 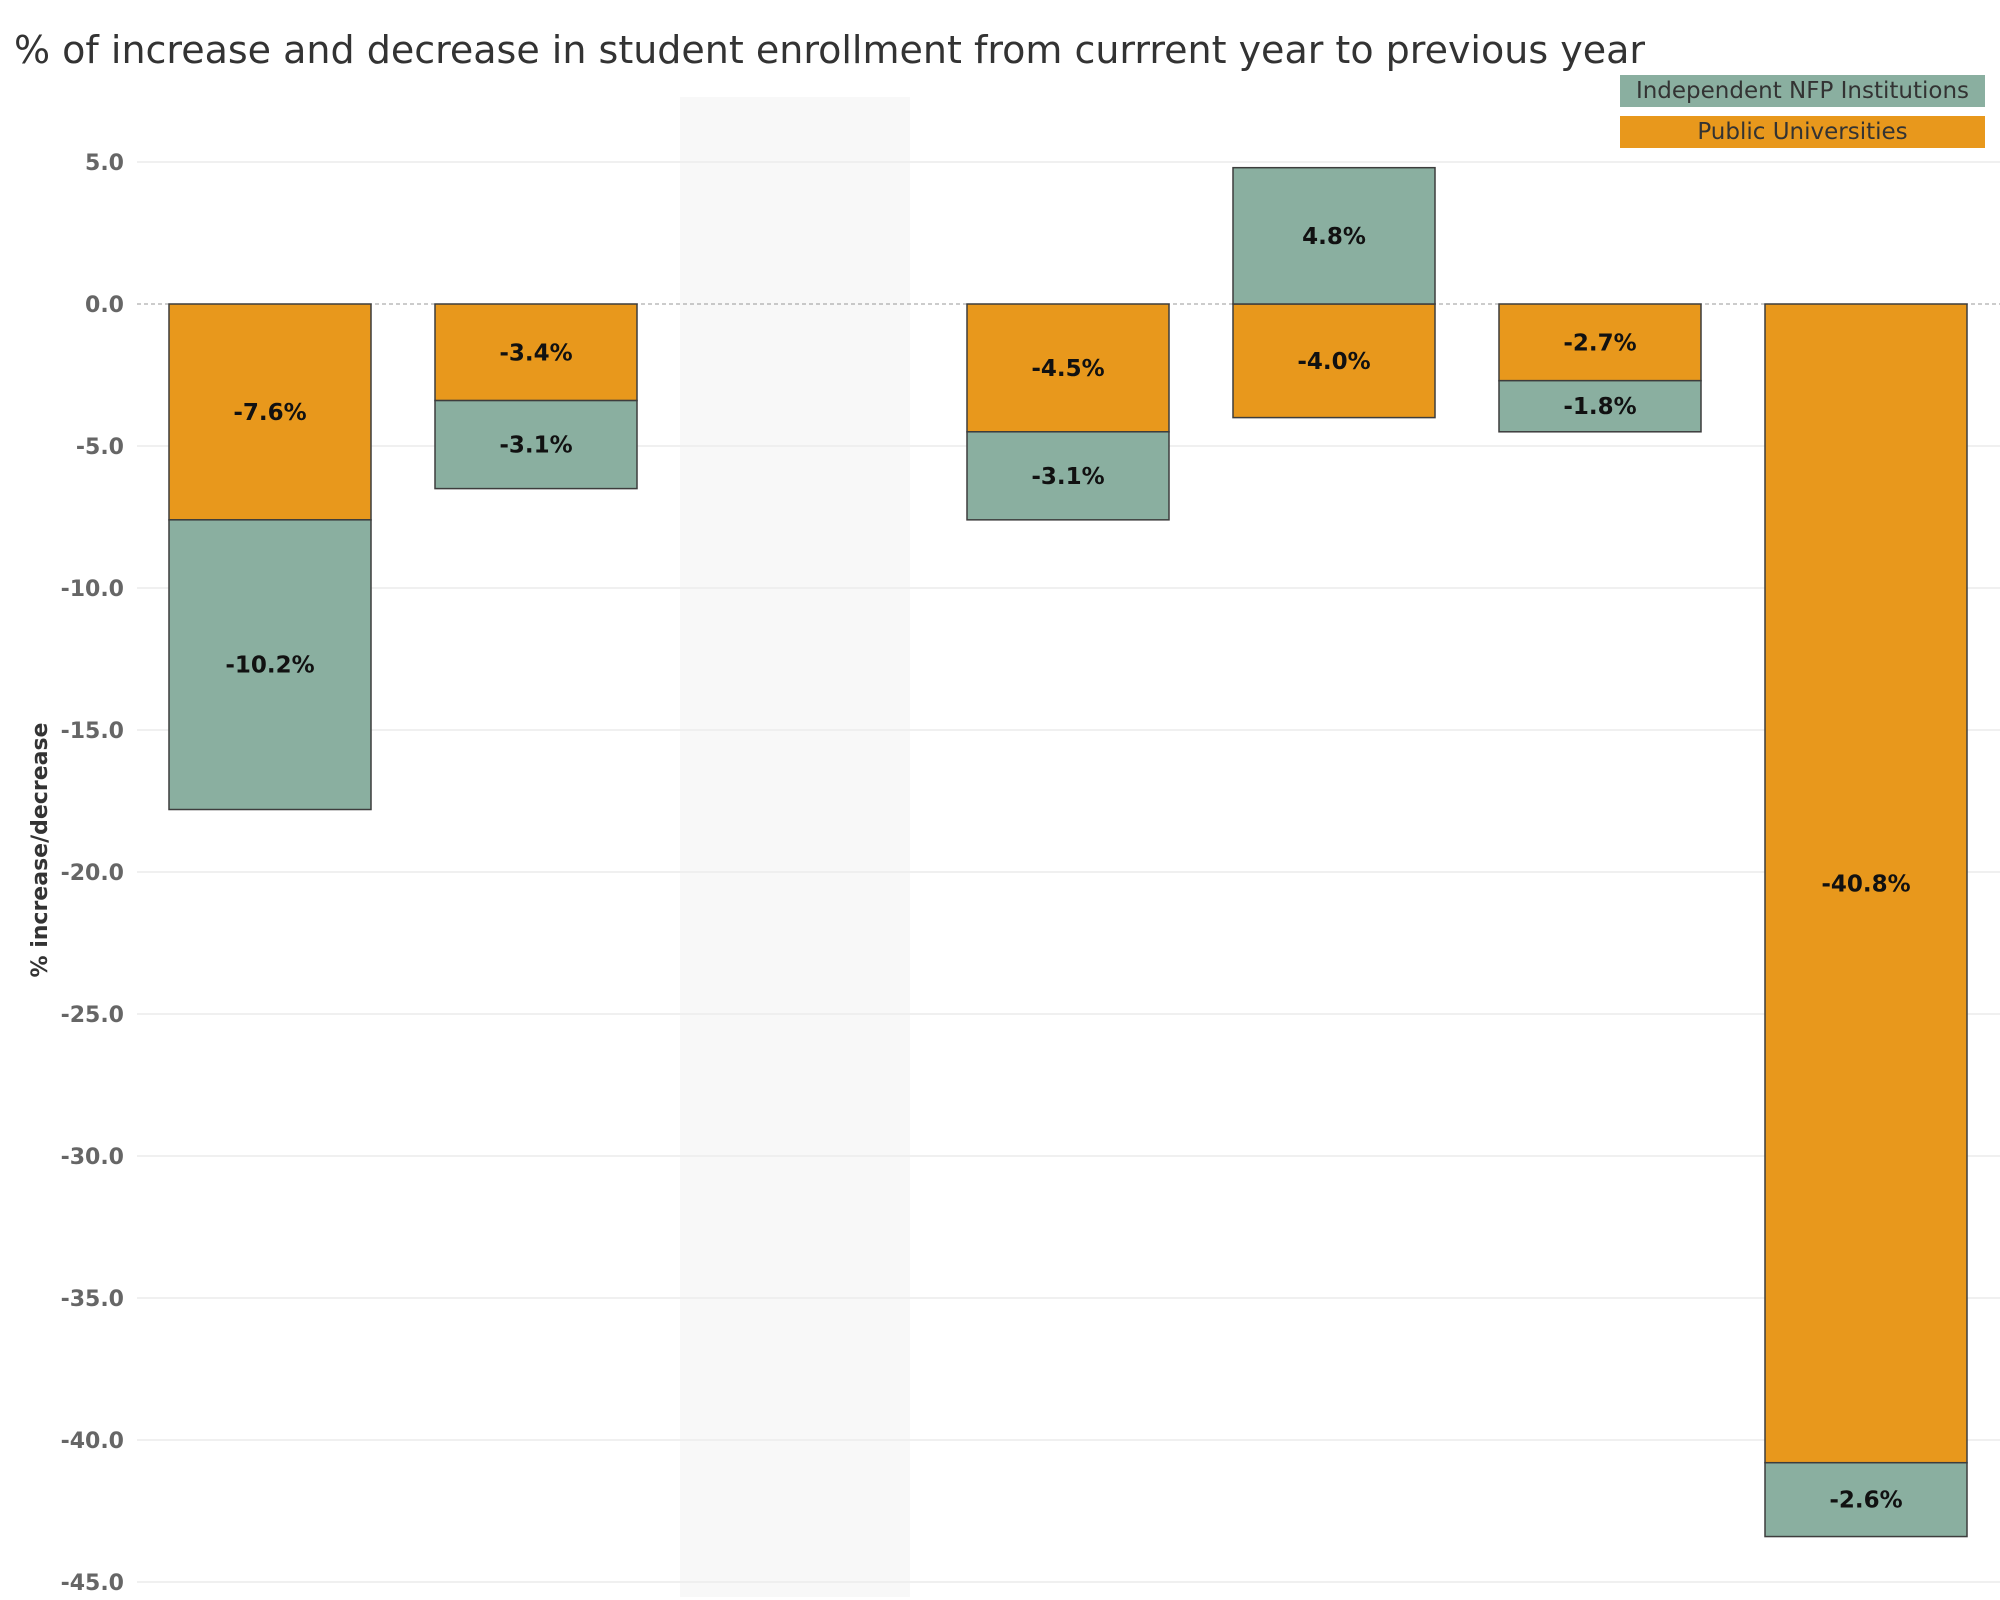 I want to click on y-tick-label: 5.0, so click(x=104, y=163).